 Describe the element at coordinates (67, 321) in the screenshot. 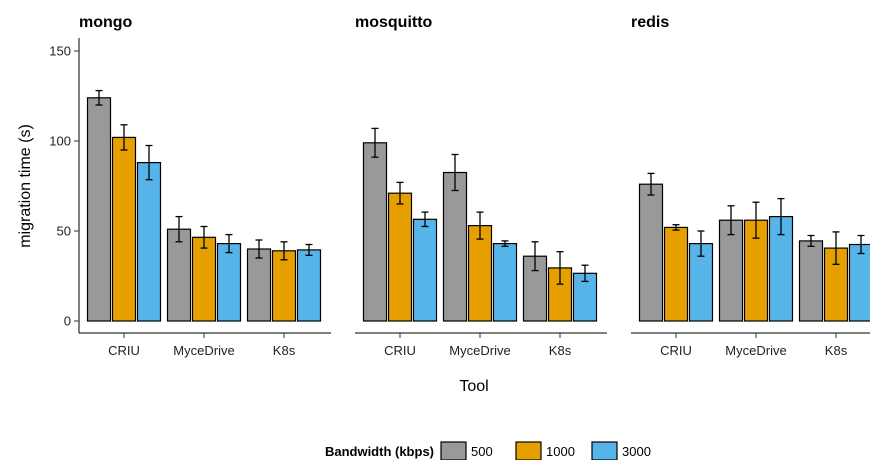

I see `y-tick-label: 0` at that location.